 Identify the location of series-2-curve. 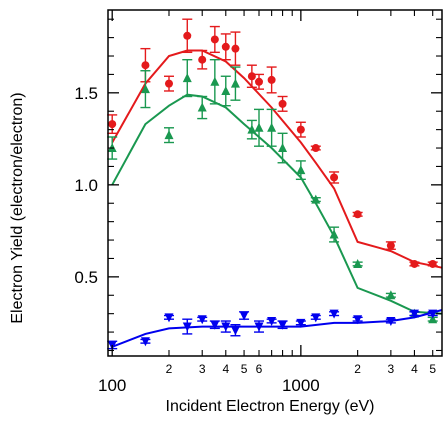
(277, 328).